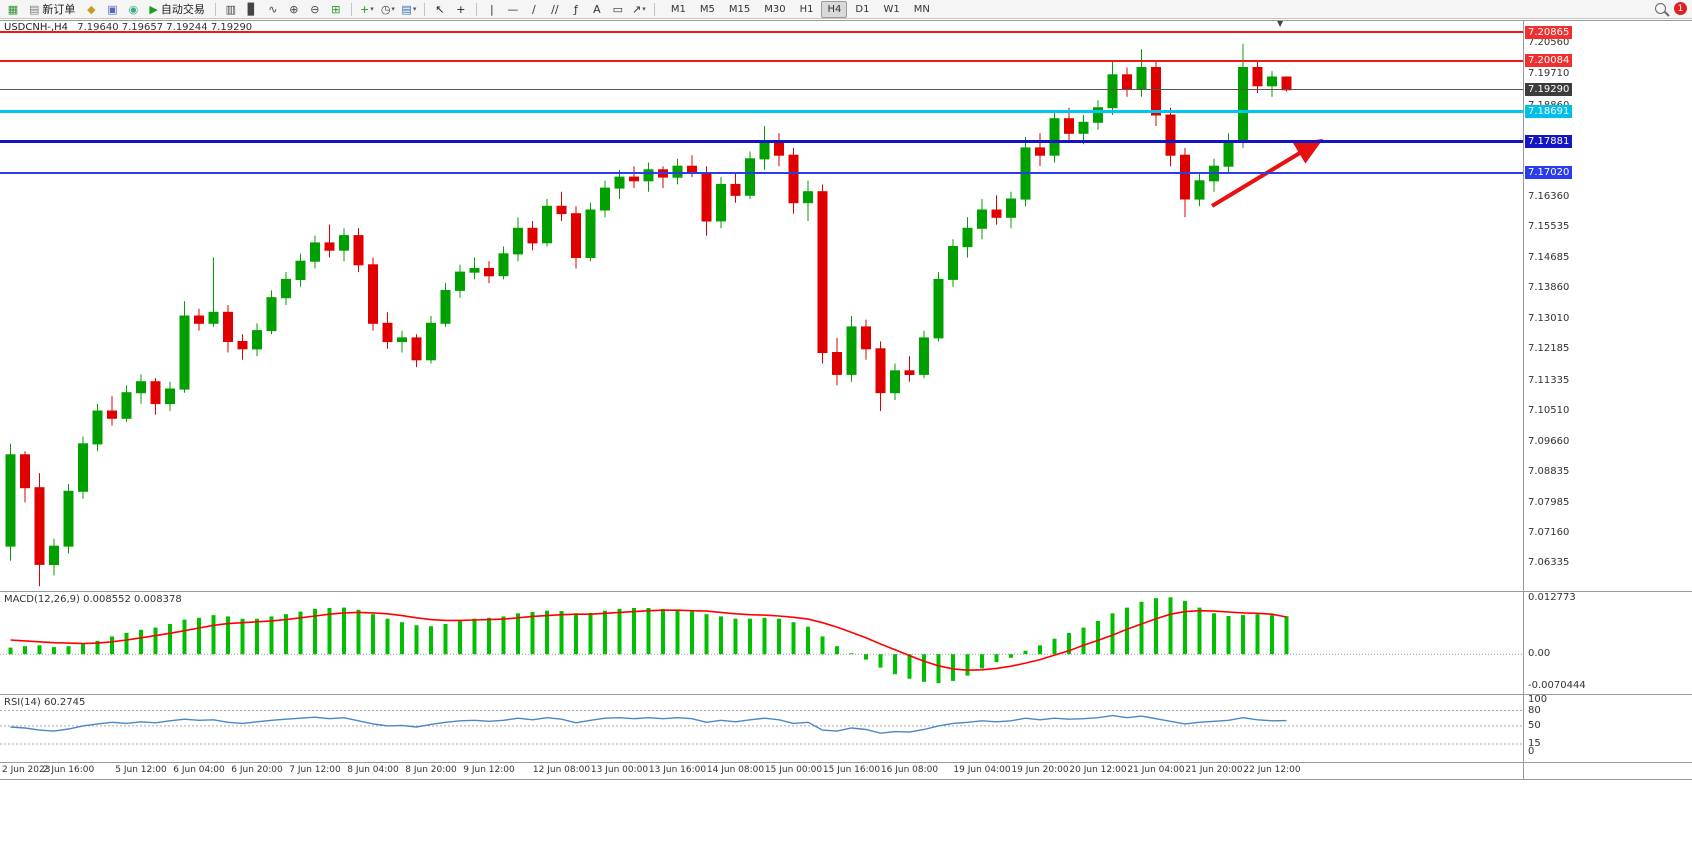 This screenshot has height=842, width=1692. I want to click on rsi-time-divider, so click(846, 762).